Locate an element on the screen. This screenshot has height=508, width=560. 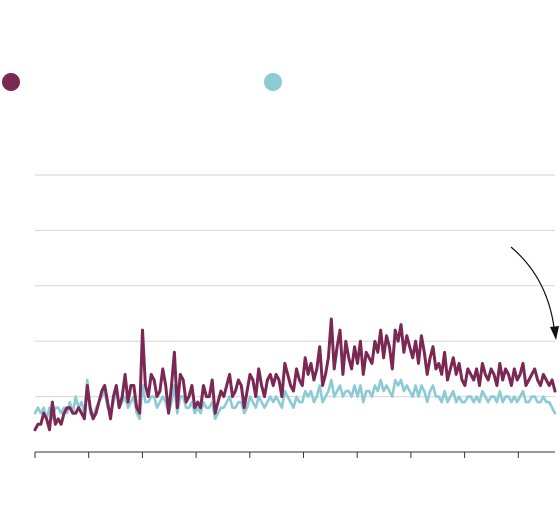
annotation-arrow is located at coordinates (534, 293).